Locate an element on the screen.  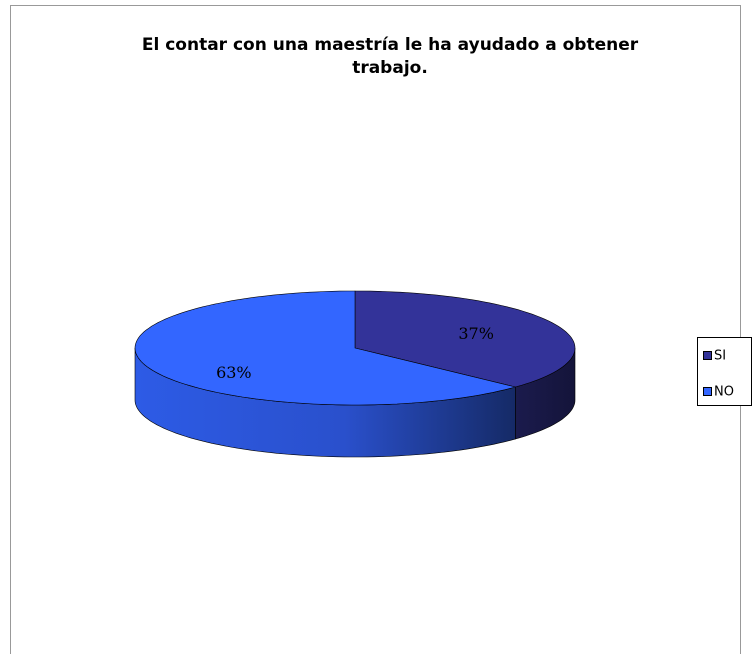
data-label: 37% is located at coordinates (476, 333).